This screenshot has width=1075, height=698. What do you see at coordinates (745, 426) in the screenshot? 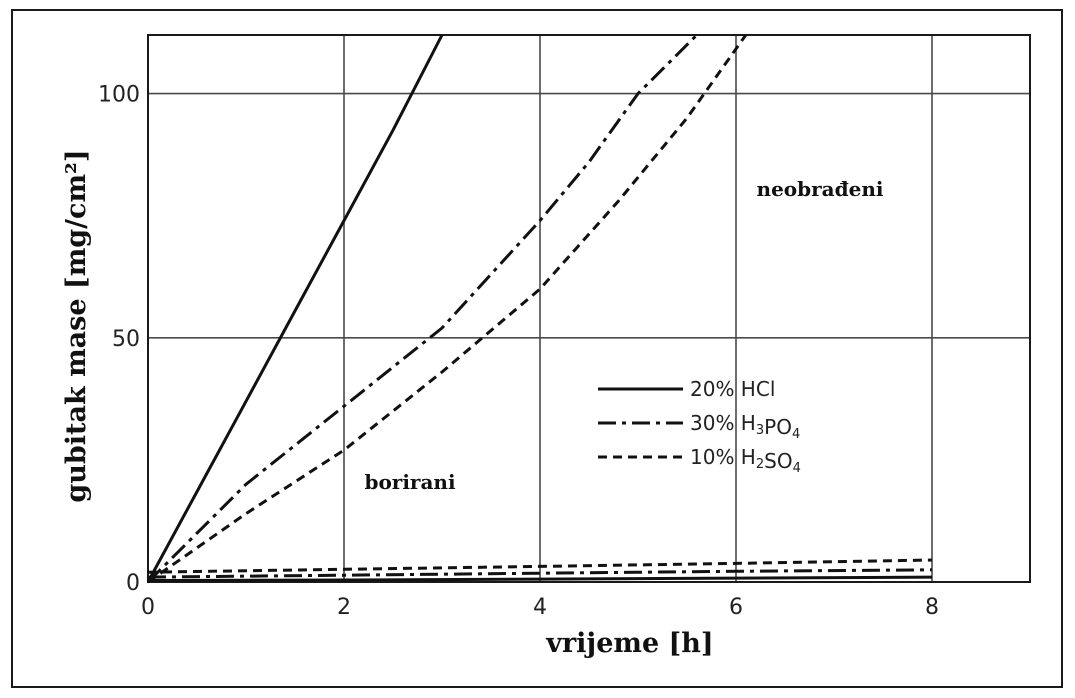
I see `legend-label-dashdot: 30% H3PO4` at bounding box center [745, 426].